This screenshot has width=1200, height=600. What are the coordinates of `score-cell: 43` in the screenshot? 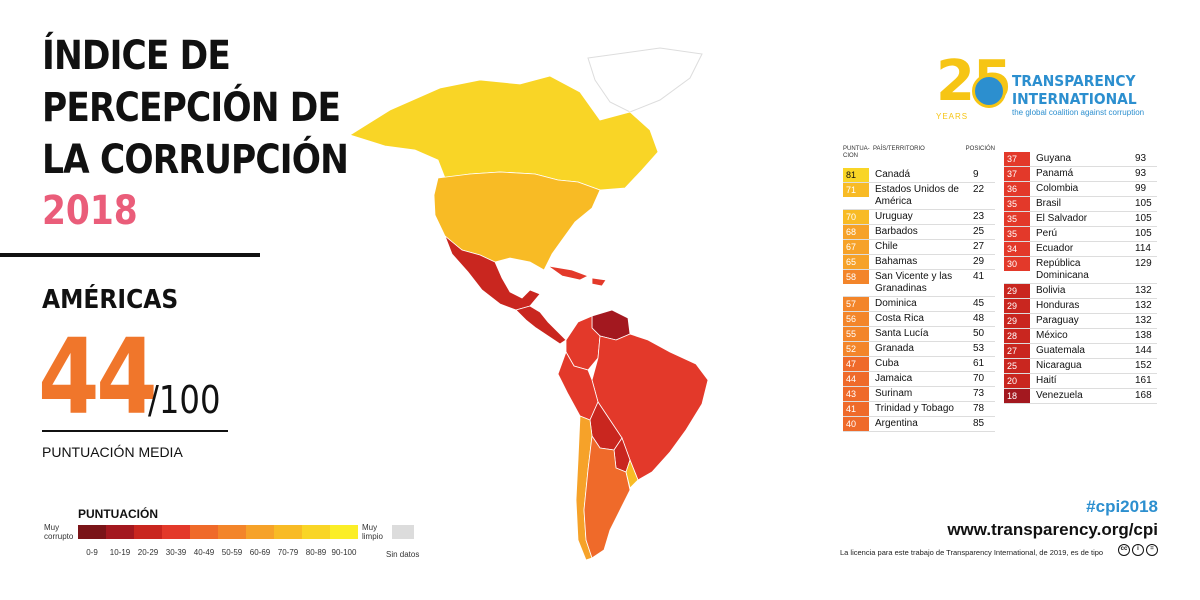 It's located at (856, 394).